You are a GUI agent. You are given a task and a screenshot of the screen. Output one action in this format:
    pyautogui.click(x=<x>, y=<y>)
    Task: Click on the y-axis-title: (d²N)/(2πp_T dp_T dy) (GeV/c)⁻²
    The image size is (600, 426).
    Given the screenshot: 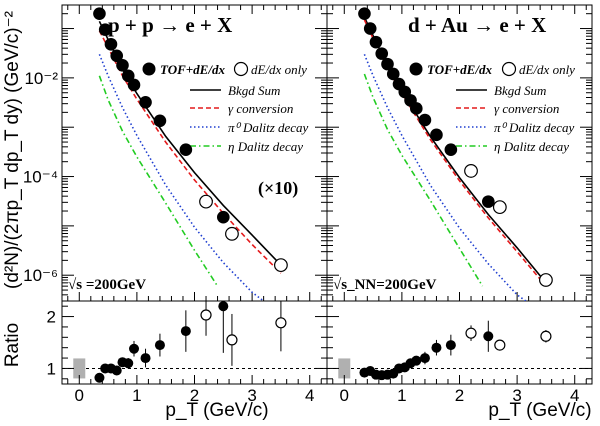 What is the action you would take?
    pyautogui.click(x=12, y=150)
    